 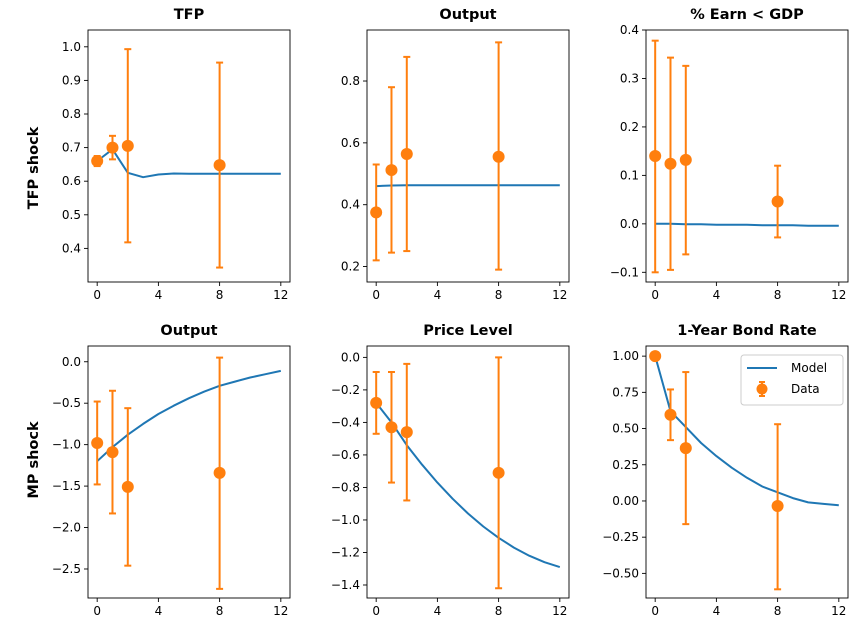 I want to click on row-label-mp-shock: MP shock, so click(x=34, y=460).